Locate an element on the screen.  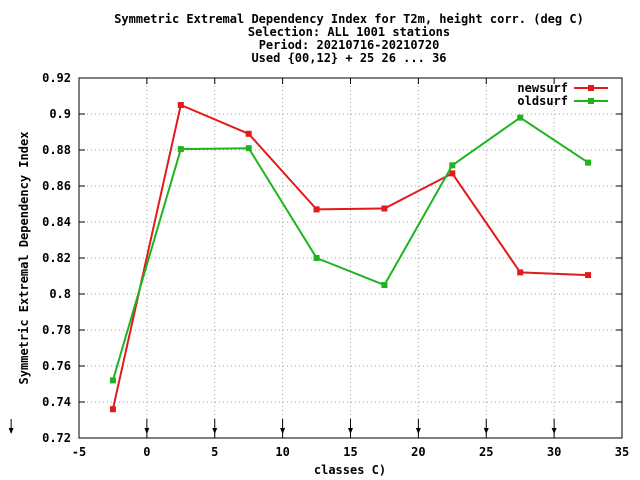
y-axis-label: Symmetric Extremal Dependency Index is located at coordinates (24, 258).